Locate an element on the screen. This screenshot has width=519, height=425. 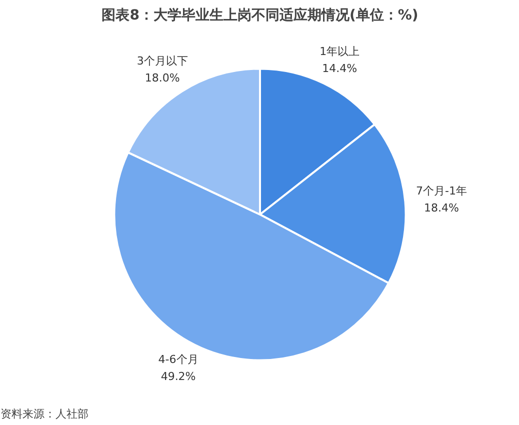
data-label: 18.4% is located at coordinates (442, 208).